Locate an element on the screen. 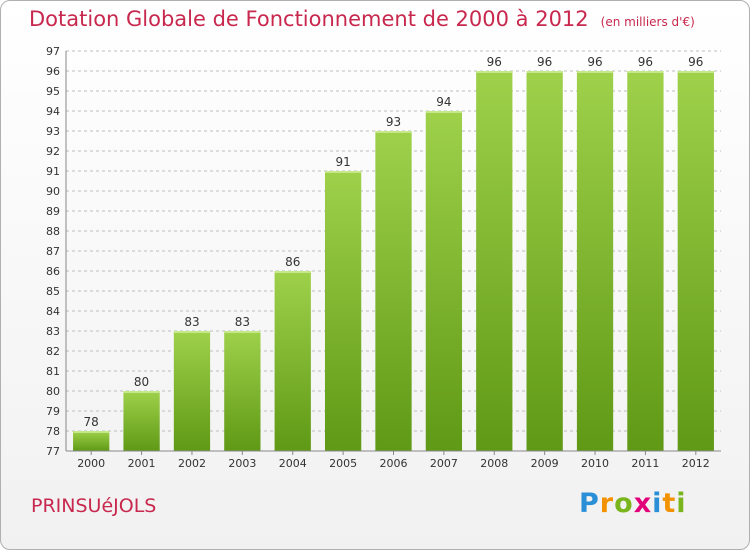 Image resolution: width=750 pixels, height=550 pixels. y-tick-label: 80 is located at coordinates (53, 391).